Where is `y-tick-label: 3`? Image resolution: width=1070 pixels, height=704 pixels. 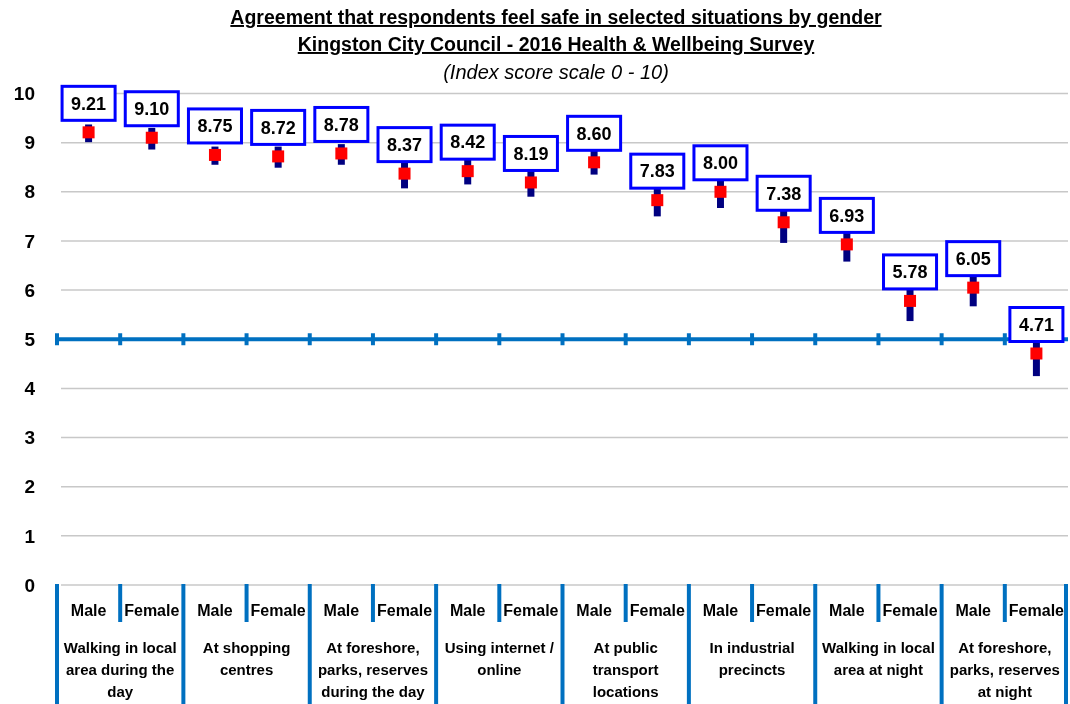 y-tick-label: 3 is located at coordinates (29, 438).